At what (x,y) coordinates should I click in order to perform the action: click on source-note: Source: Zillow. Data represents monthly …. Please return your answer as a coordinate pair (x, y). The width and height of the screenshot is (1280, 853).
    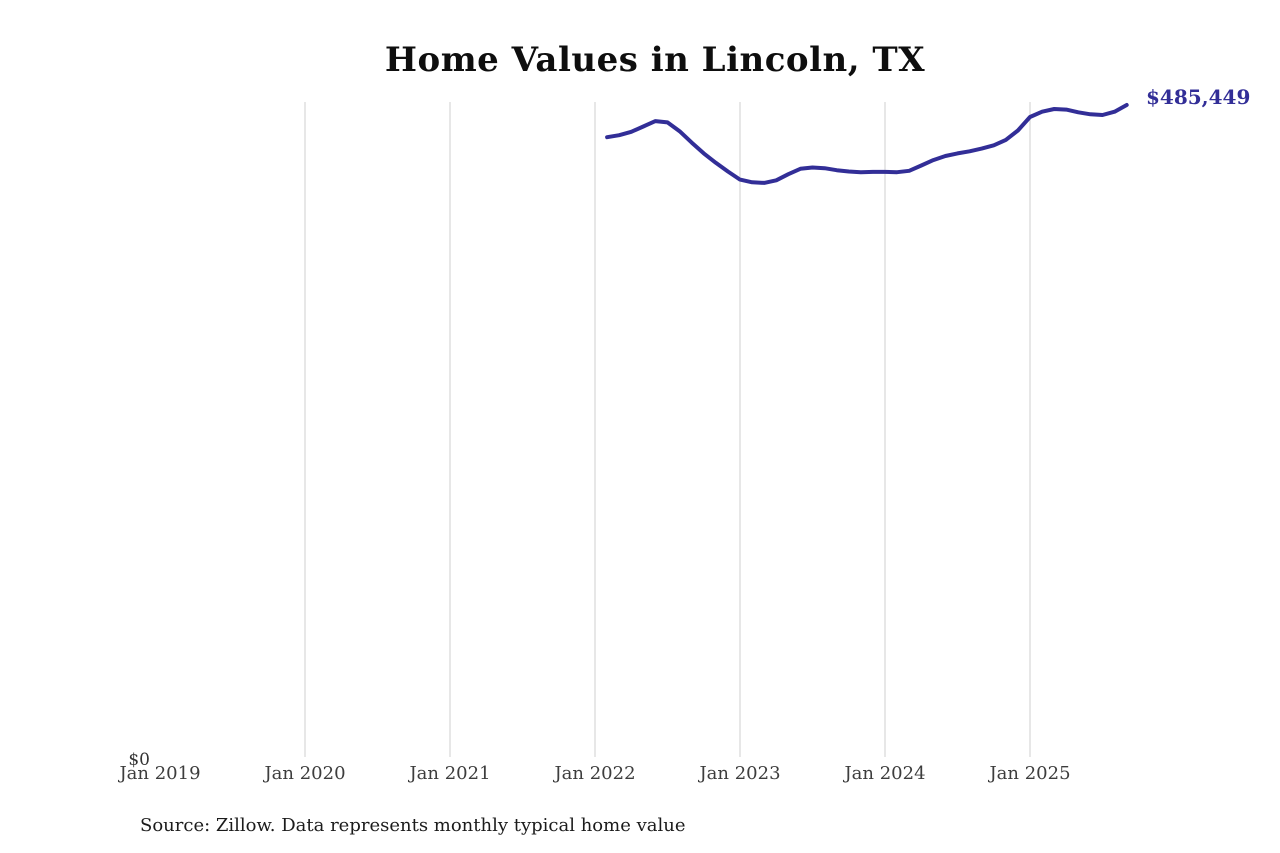
    Looking at the image, I should click on (413, 825).